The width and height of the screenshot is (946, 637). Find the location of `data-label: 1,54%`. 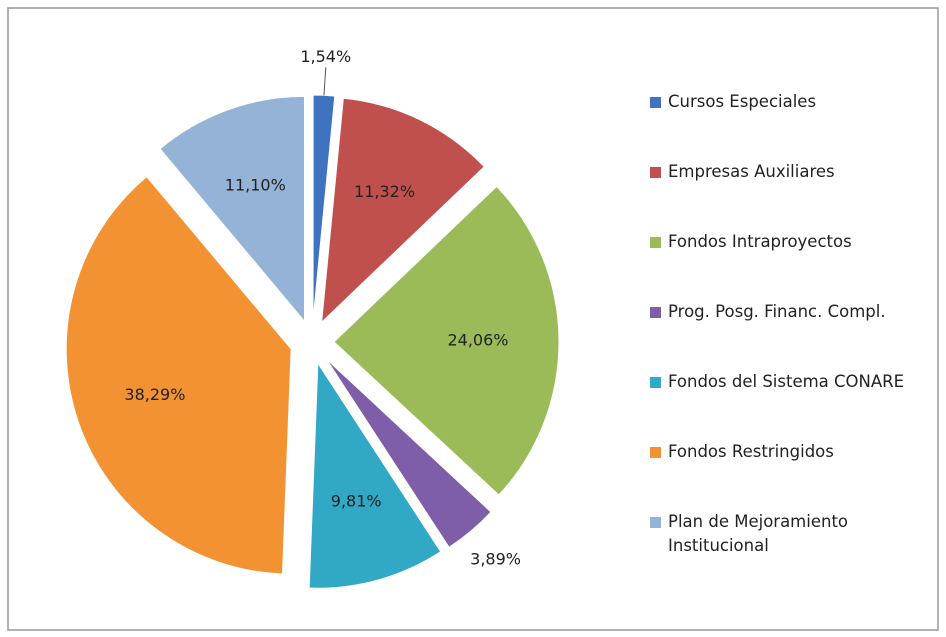

data-label: 1,54% is located at coordinates (325, 56).